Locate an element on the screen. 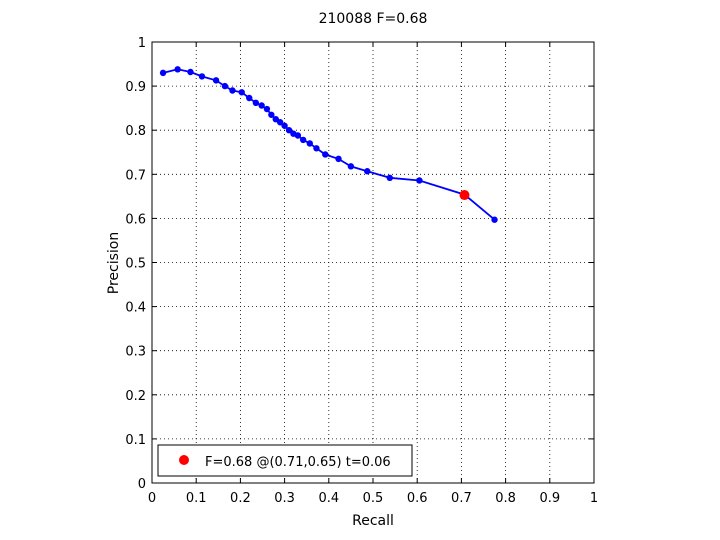 The width and height of the screenshot is (720, 540). highlight-layer is located at coordinates (464, 195).